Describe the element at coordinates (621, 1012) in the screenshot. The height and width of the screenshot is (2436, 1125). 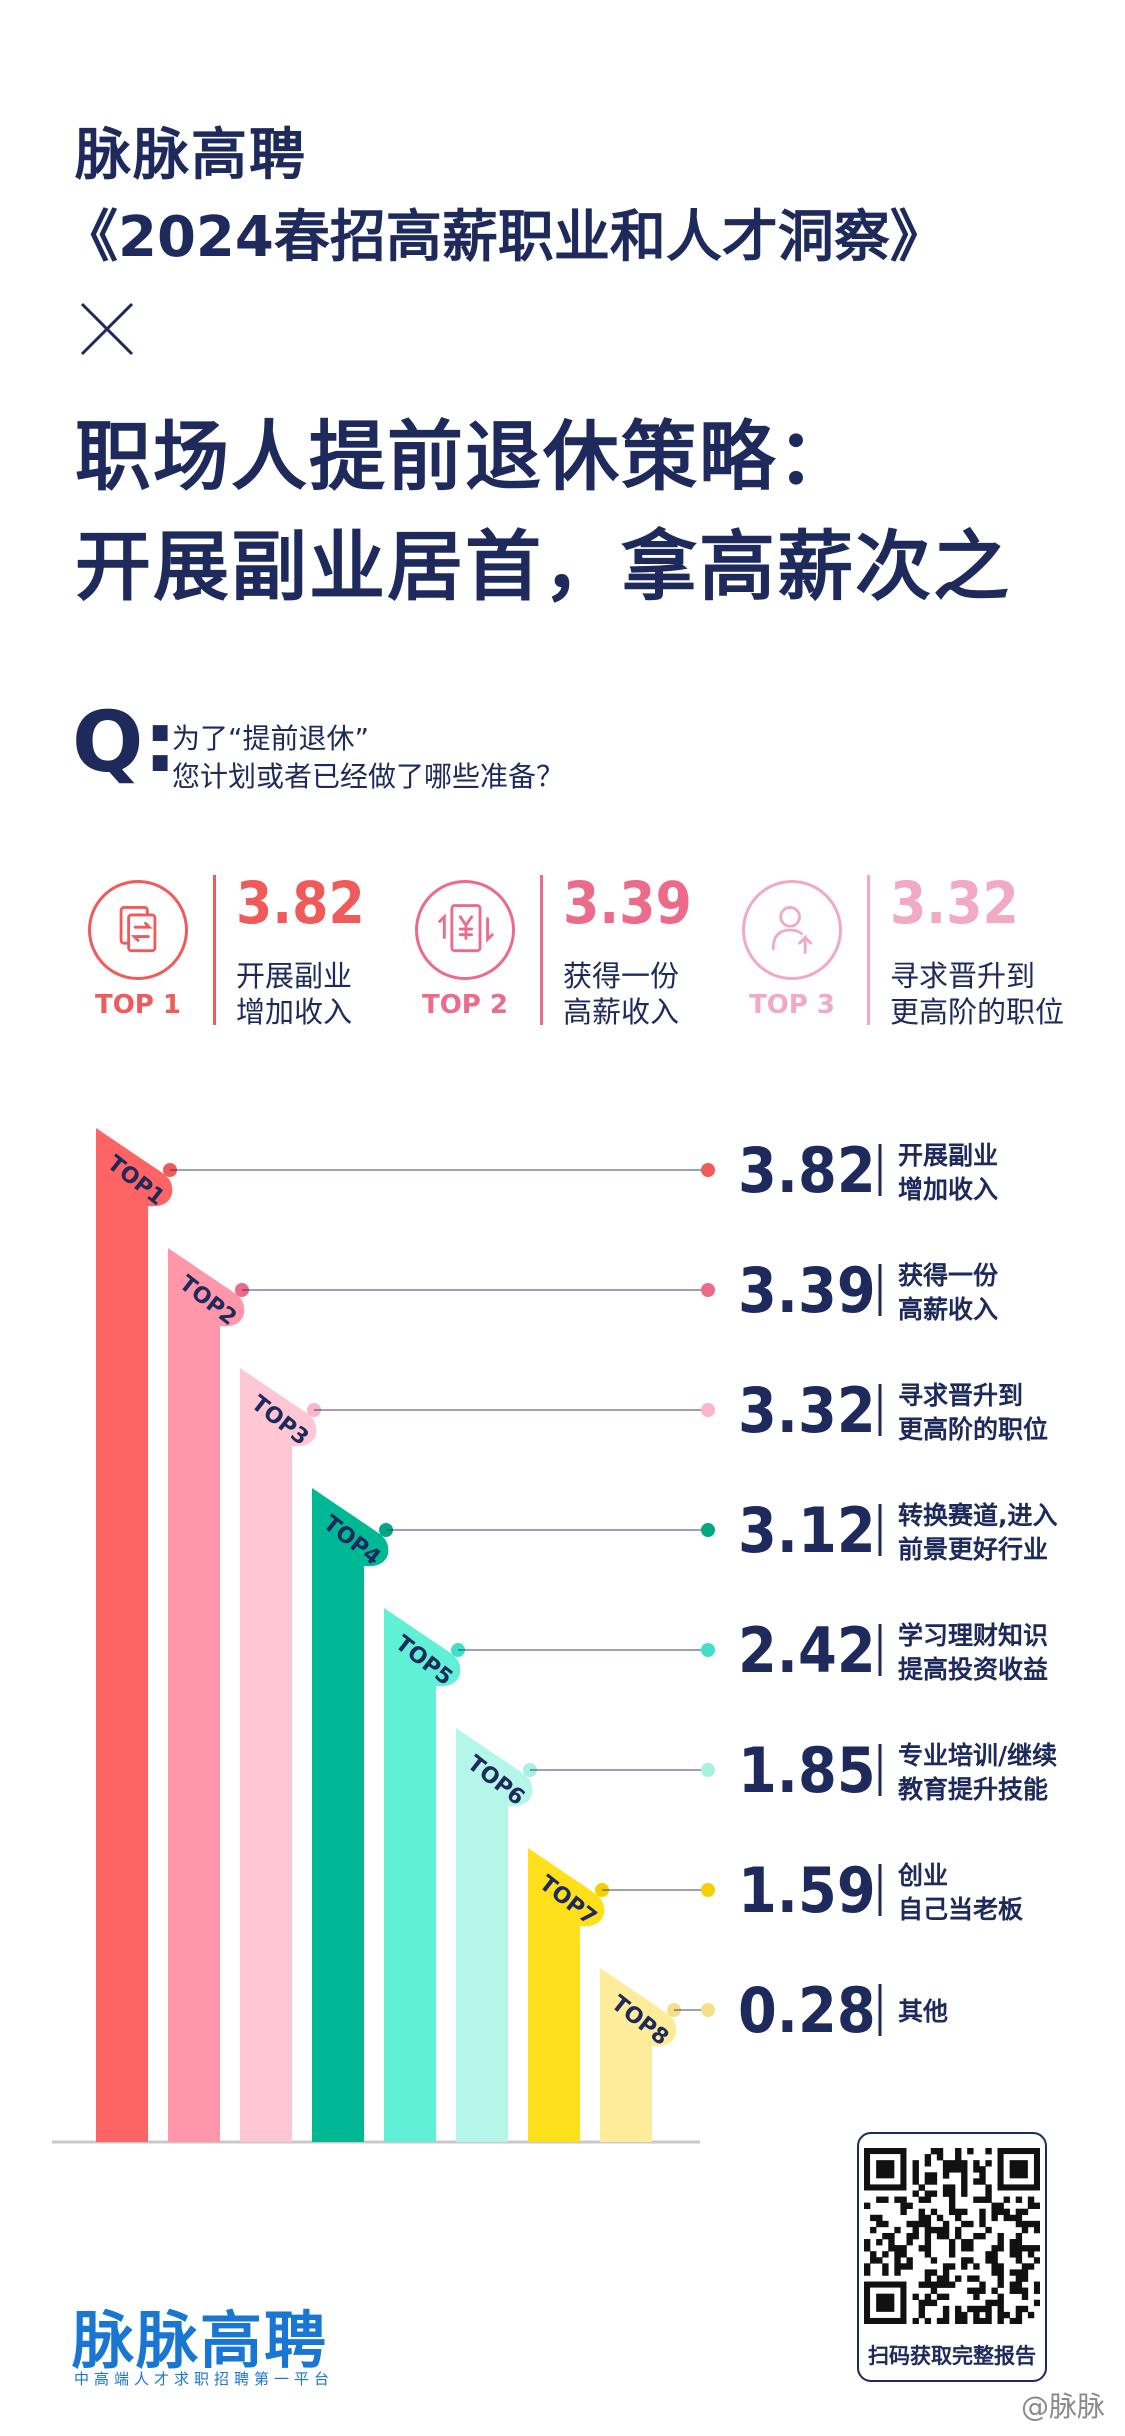
I see `top-label-line-2: 高薪收入` at that location.